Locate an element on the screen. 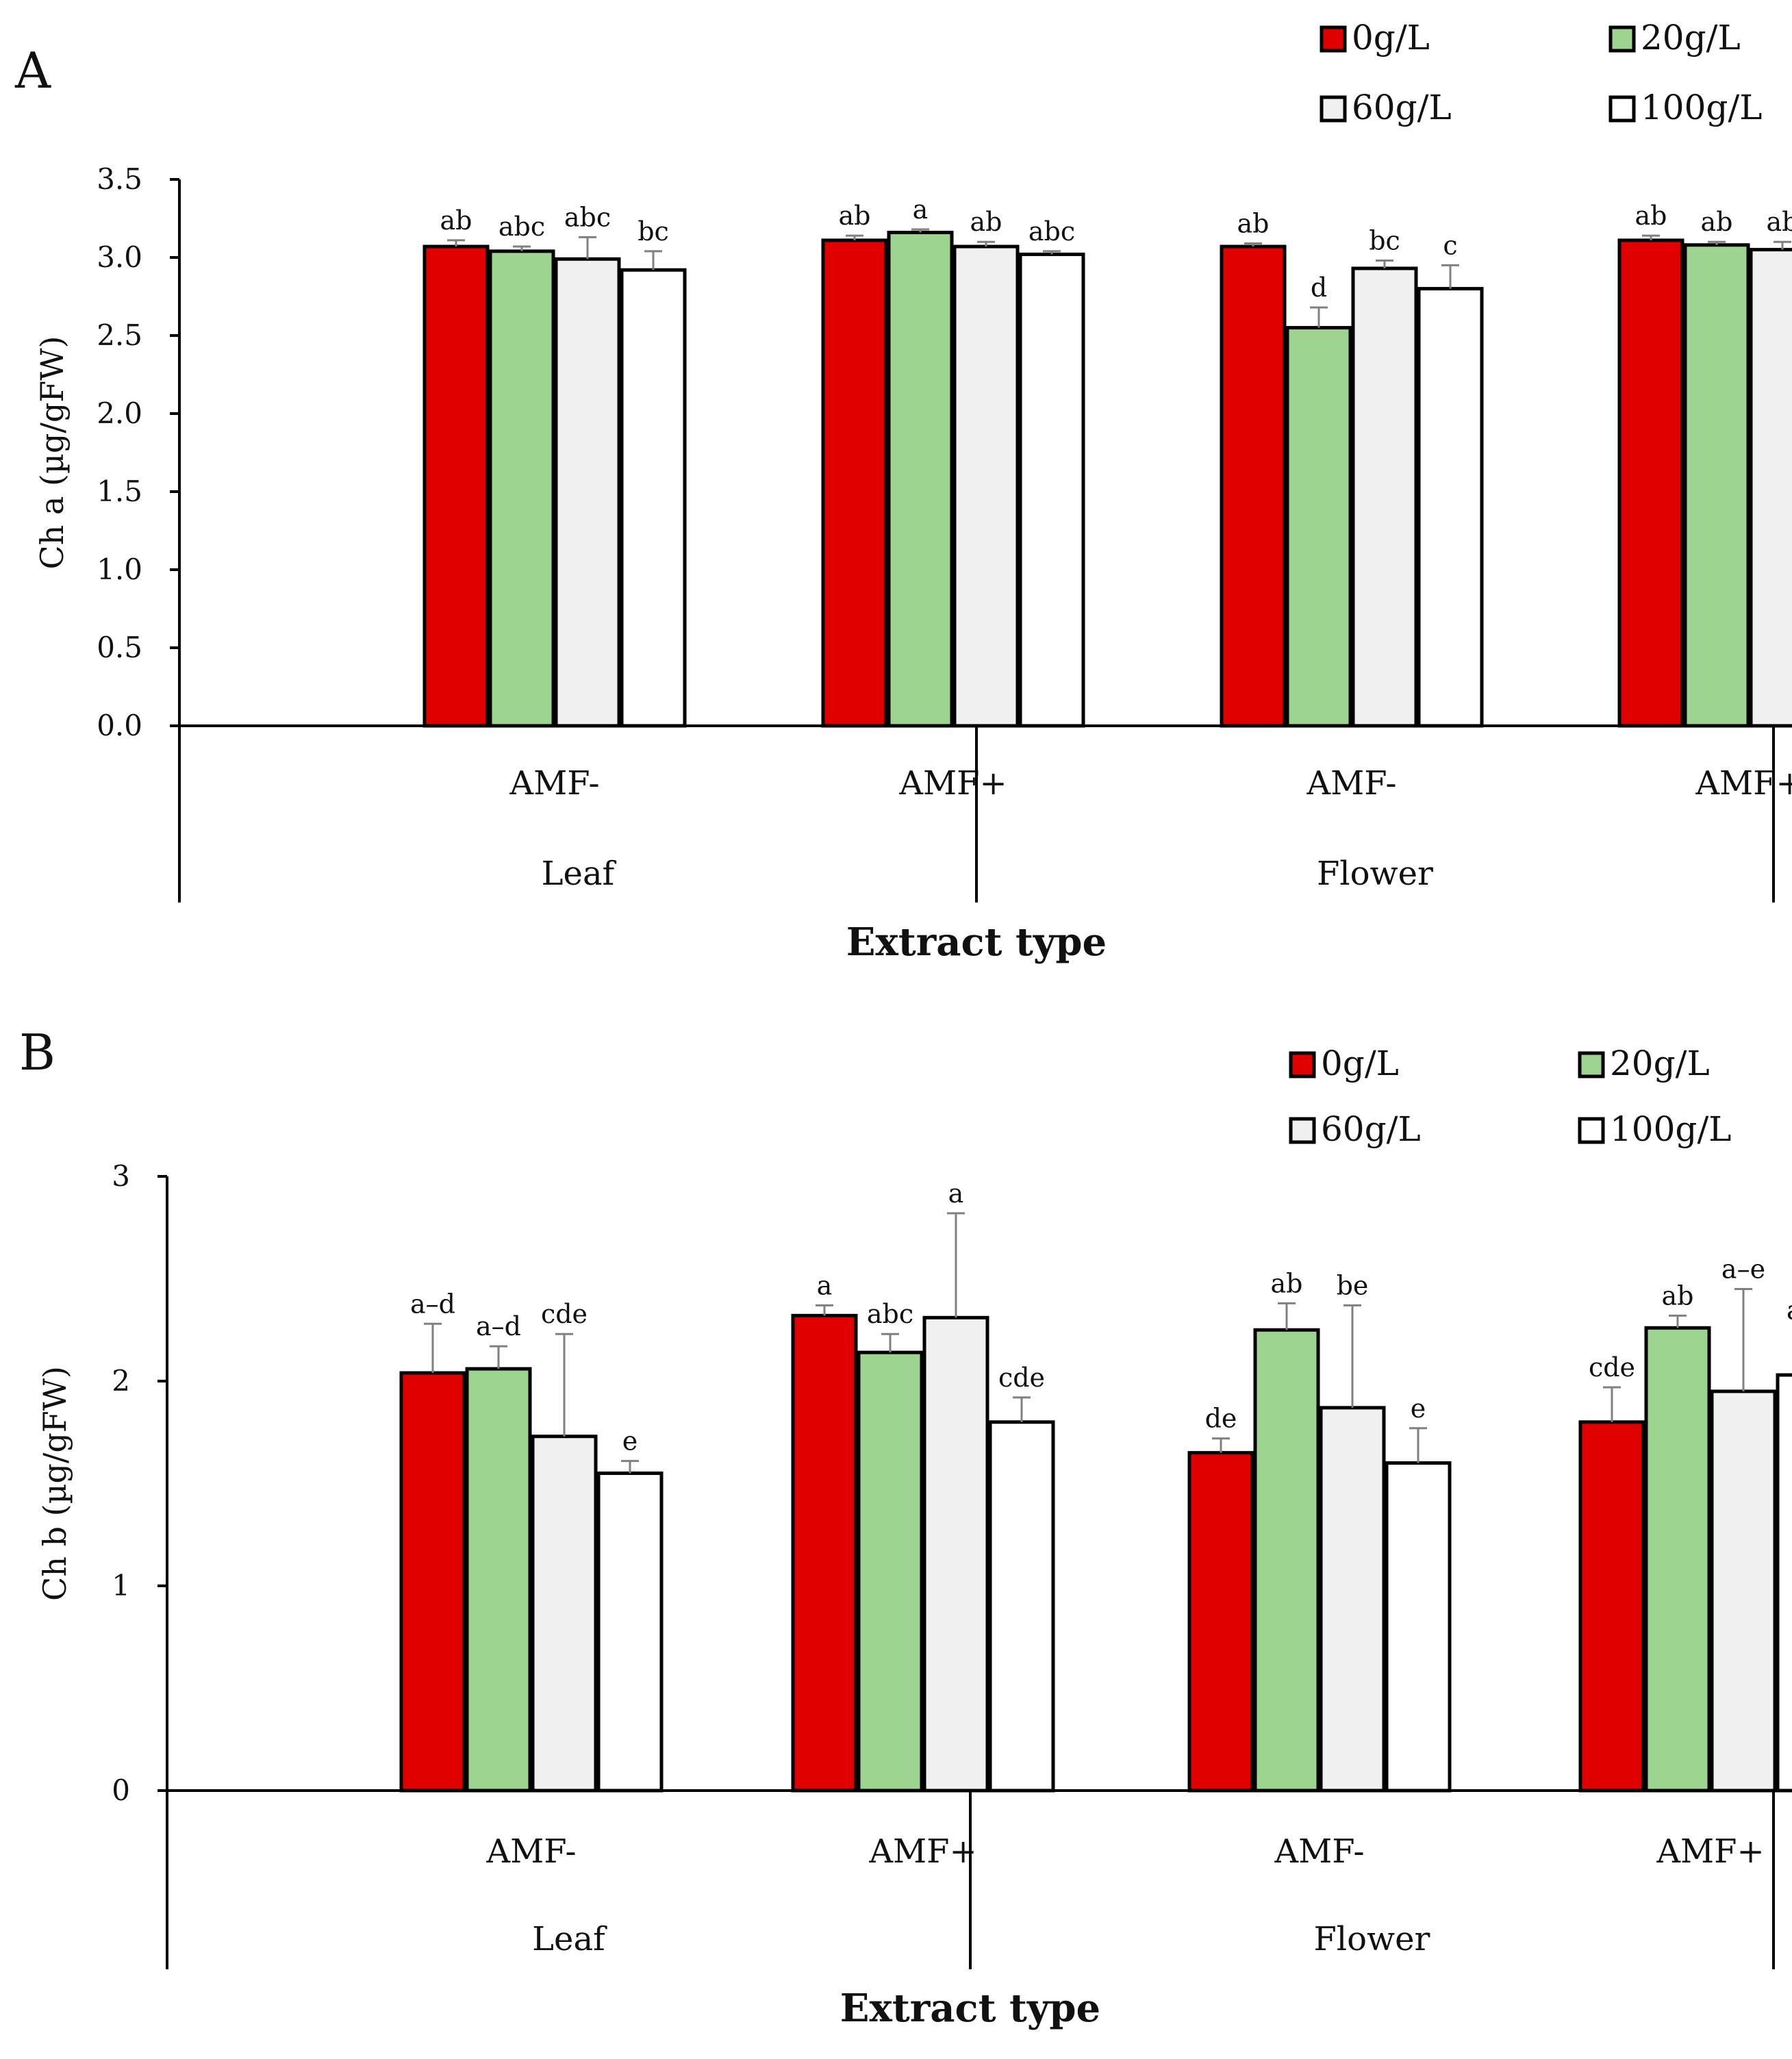 This screenshot has height=2059, width=1792. significance-label: c is located at coordinates (1450, 245).